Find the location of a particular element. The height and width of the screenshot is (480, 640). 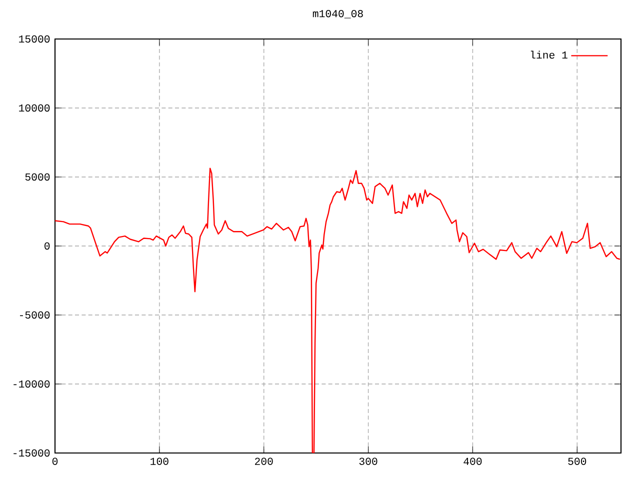

y-tick-label: -10000 is located at coordinates (32, 384).